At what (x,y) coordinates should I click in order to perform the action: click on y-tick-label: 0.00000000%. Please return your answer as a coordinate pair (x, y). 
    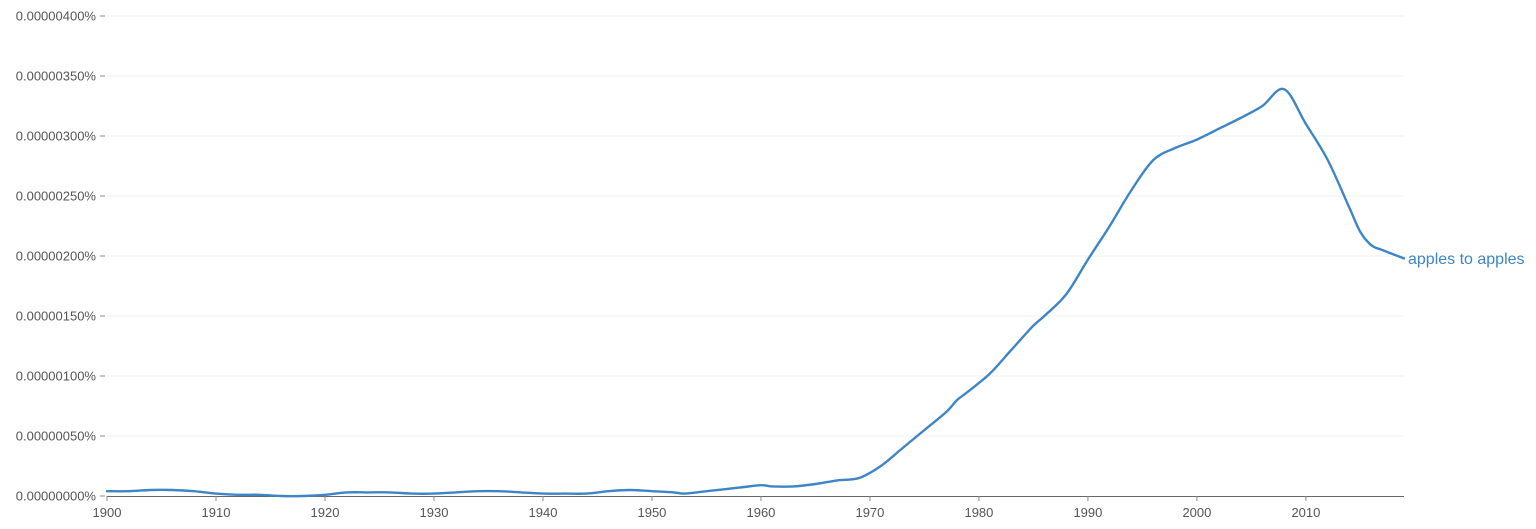
    Looking at the image, I should click on (56, 496).